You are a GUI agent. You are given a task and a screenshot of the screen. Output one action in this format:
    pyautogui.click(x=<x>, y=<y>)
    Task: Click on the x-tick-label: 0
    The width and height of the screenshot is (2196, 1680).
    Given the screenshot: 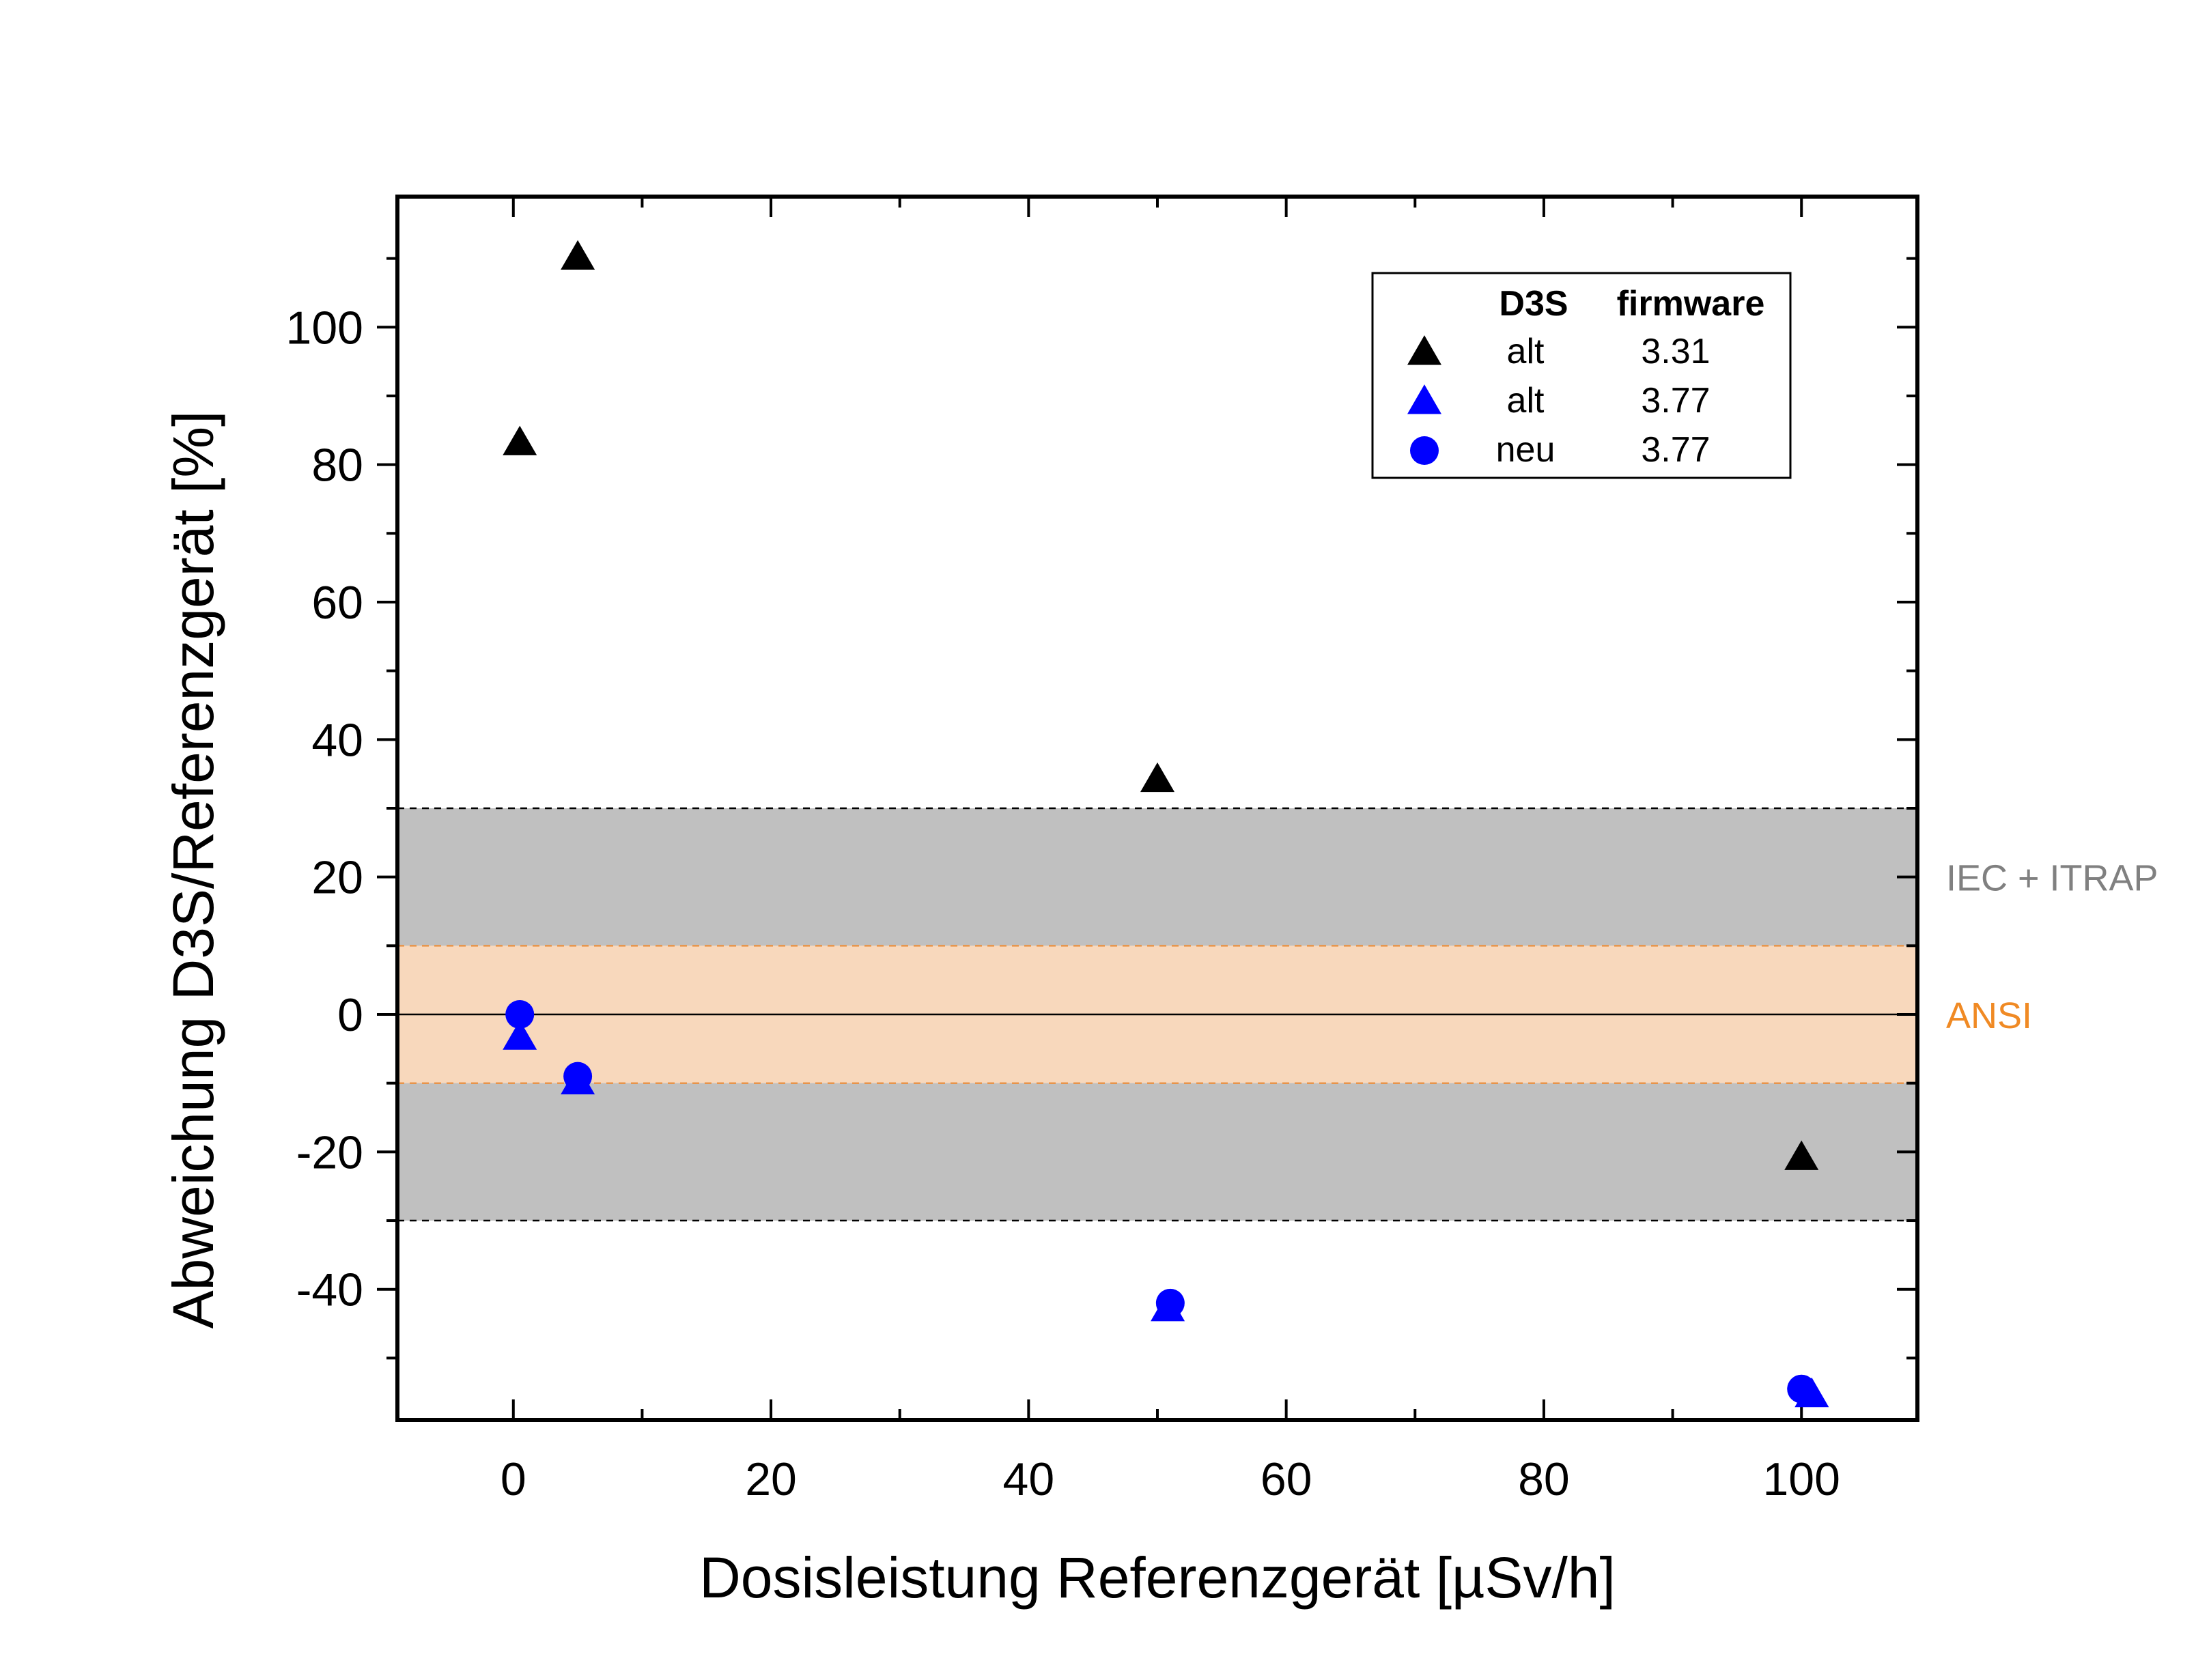 What is the action you would take?
    pyautogui.click(x=513, y=1479)
    